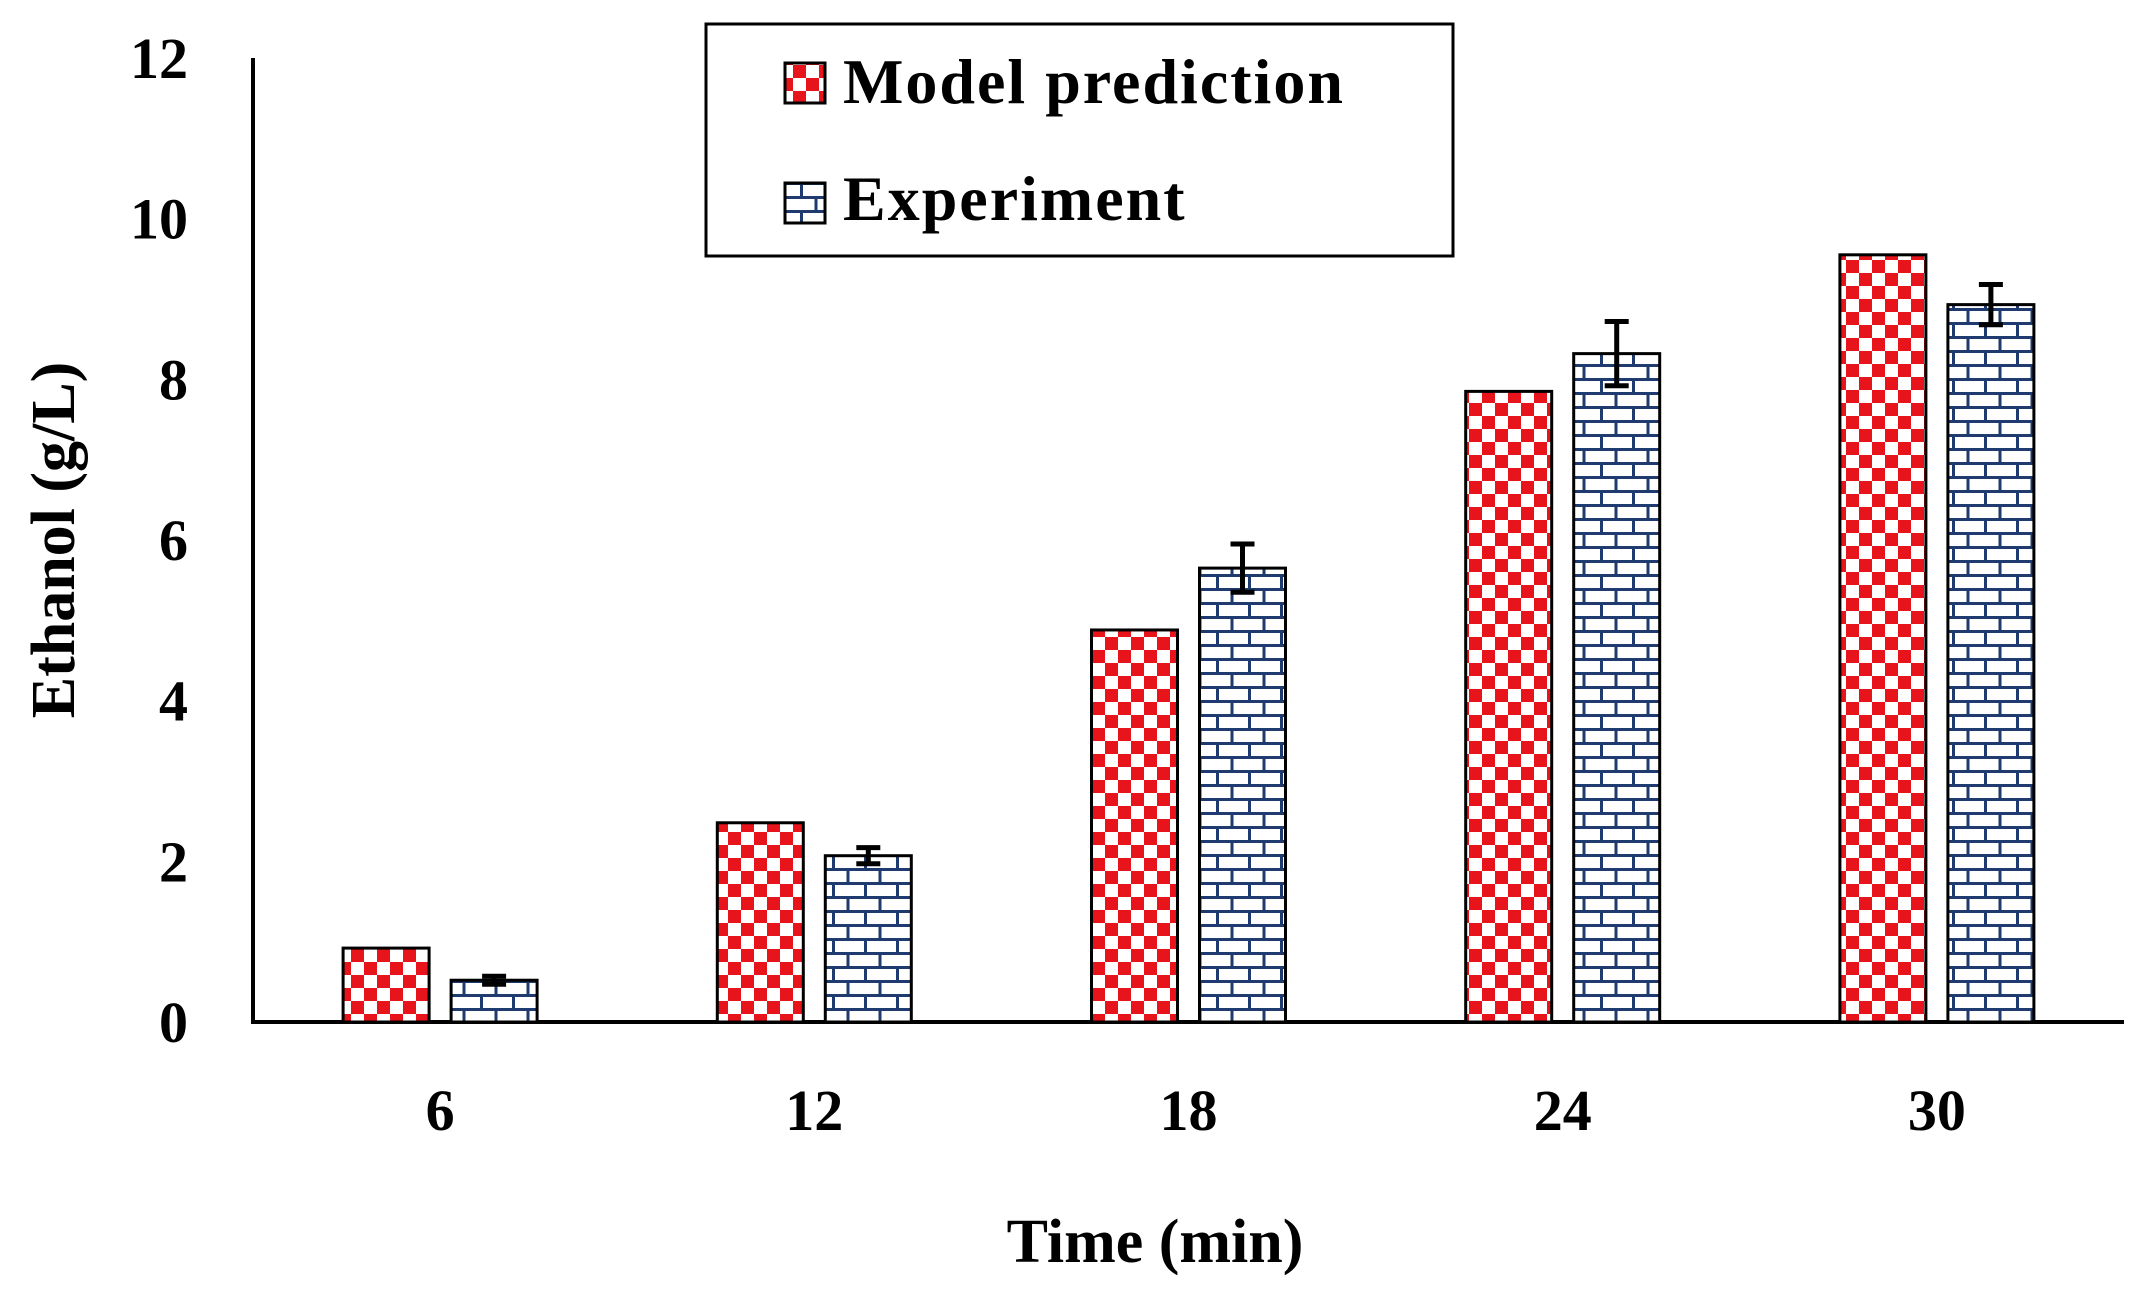 Image resolution: width=2138 pixels, height=1295 pixels. What do you see at coordinates (1563, 1110) in the screenshot?
I see `x-tick-label: 24` at bounding box center [1563, 1110].